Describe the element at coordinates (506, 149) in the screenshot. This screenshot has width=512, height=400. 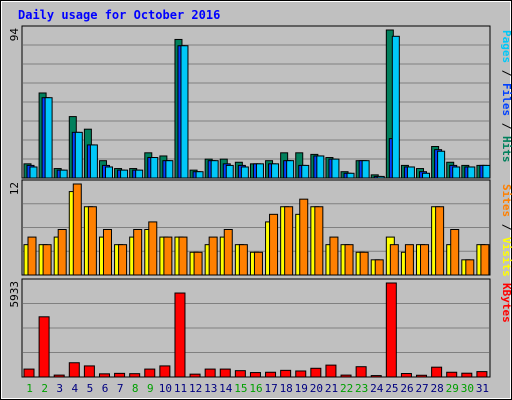
I see `legend-part-top-4: Hits` at that location.